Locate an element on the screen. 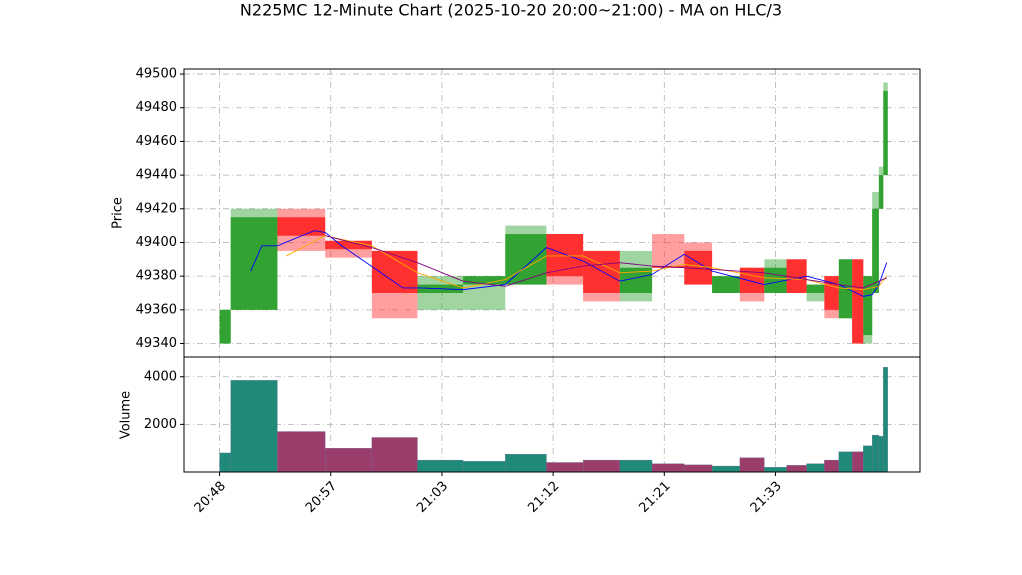 Image resolution: width=1022 pixels, height=575 pixels. volume-panel-frame is located at coordinates (552, 414).